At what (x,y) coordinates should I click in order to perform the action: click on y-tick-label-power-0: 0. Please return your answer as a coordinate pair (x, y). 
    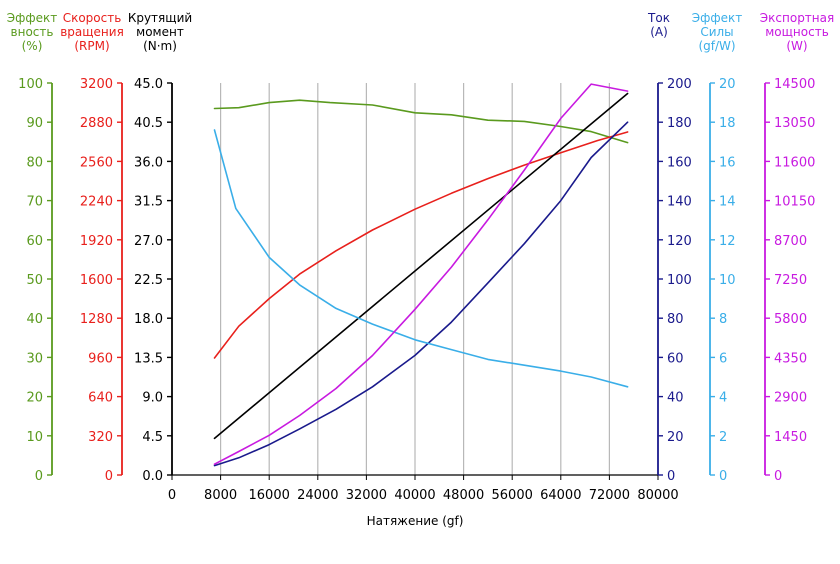
    Looking at the image, I should click on (778, 476).